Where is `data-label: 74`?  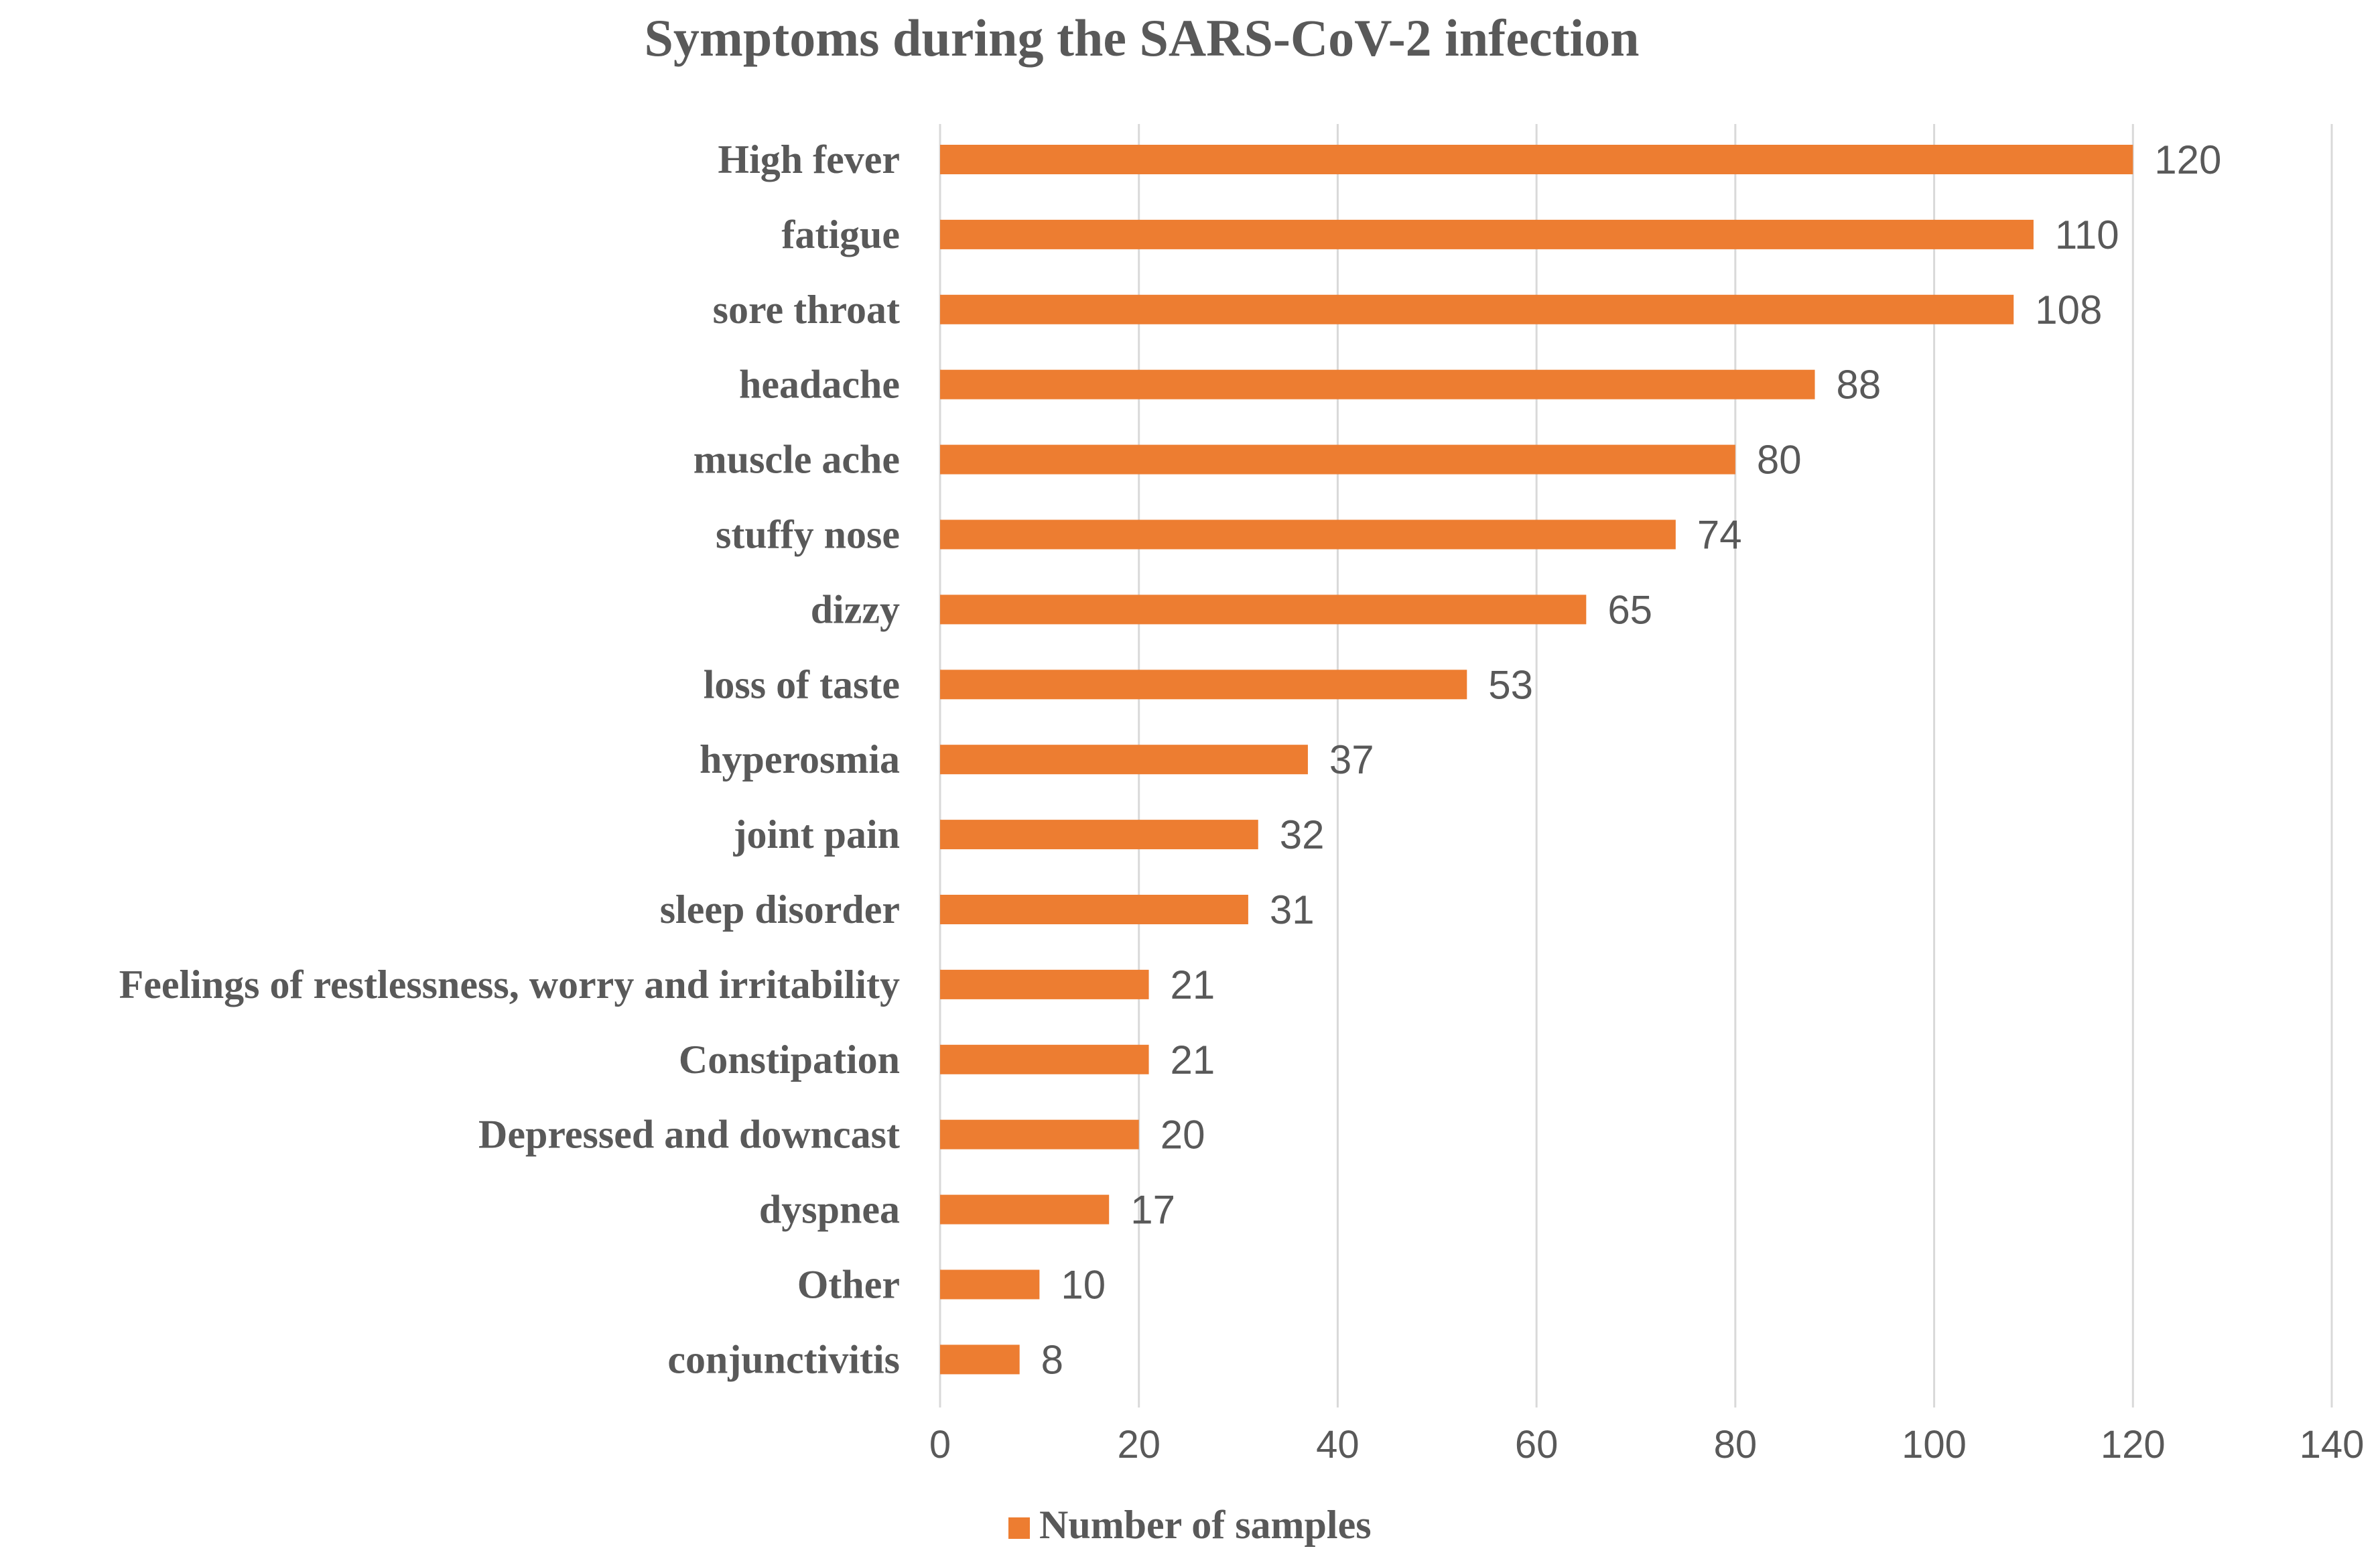 data-label: 74 is located at coordinates (1719, 535).